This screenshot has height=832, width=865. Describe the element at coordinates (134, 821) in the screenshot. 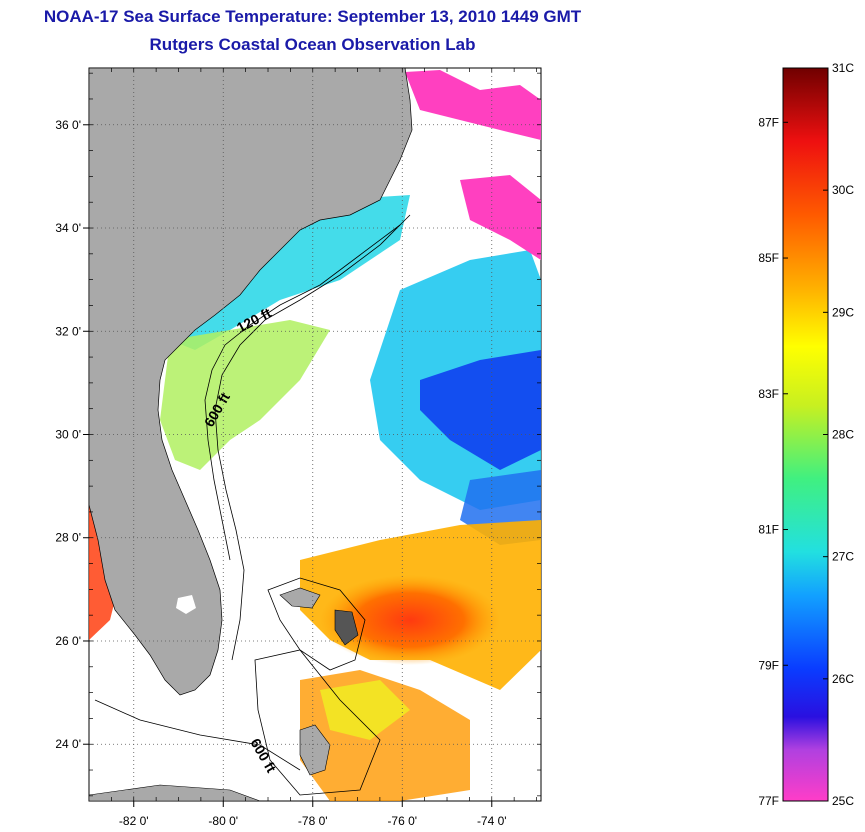

I see `x-tick-label: -82 0'` at that location.